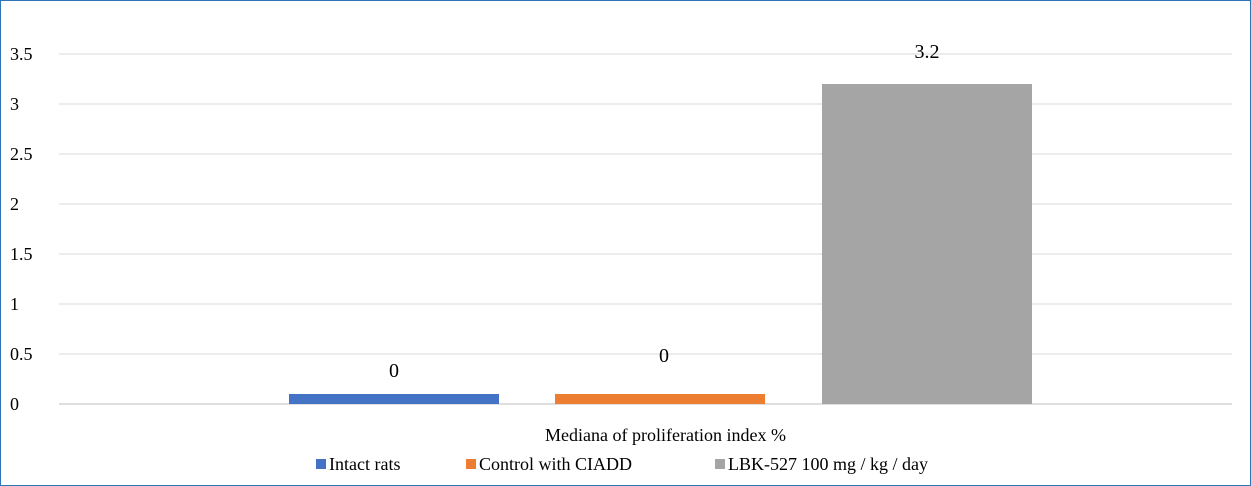  What do you see at coordinates (660, 399) in the screenshot?
I see `bar-control-with-ciadd` at bounding box center [660, 399].